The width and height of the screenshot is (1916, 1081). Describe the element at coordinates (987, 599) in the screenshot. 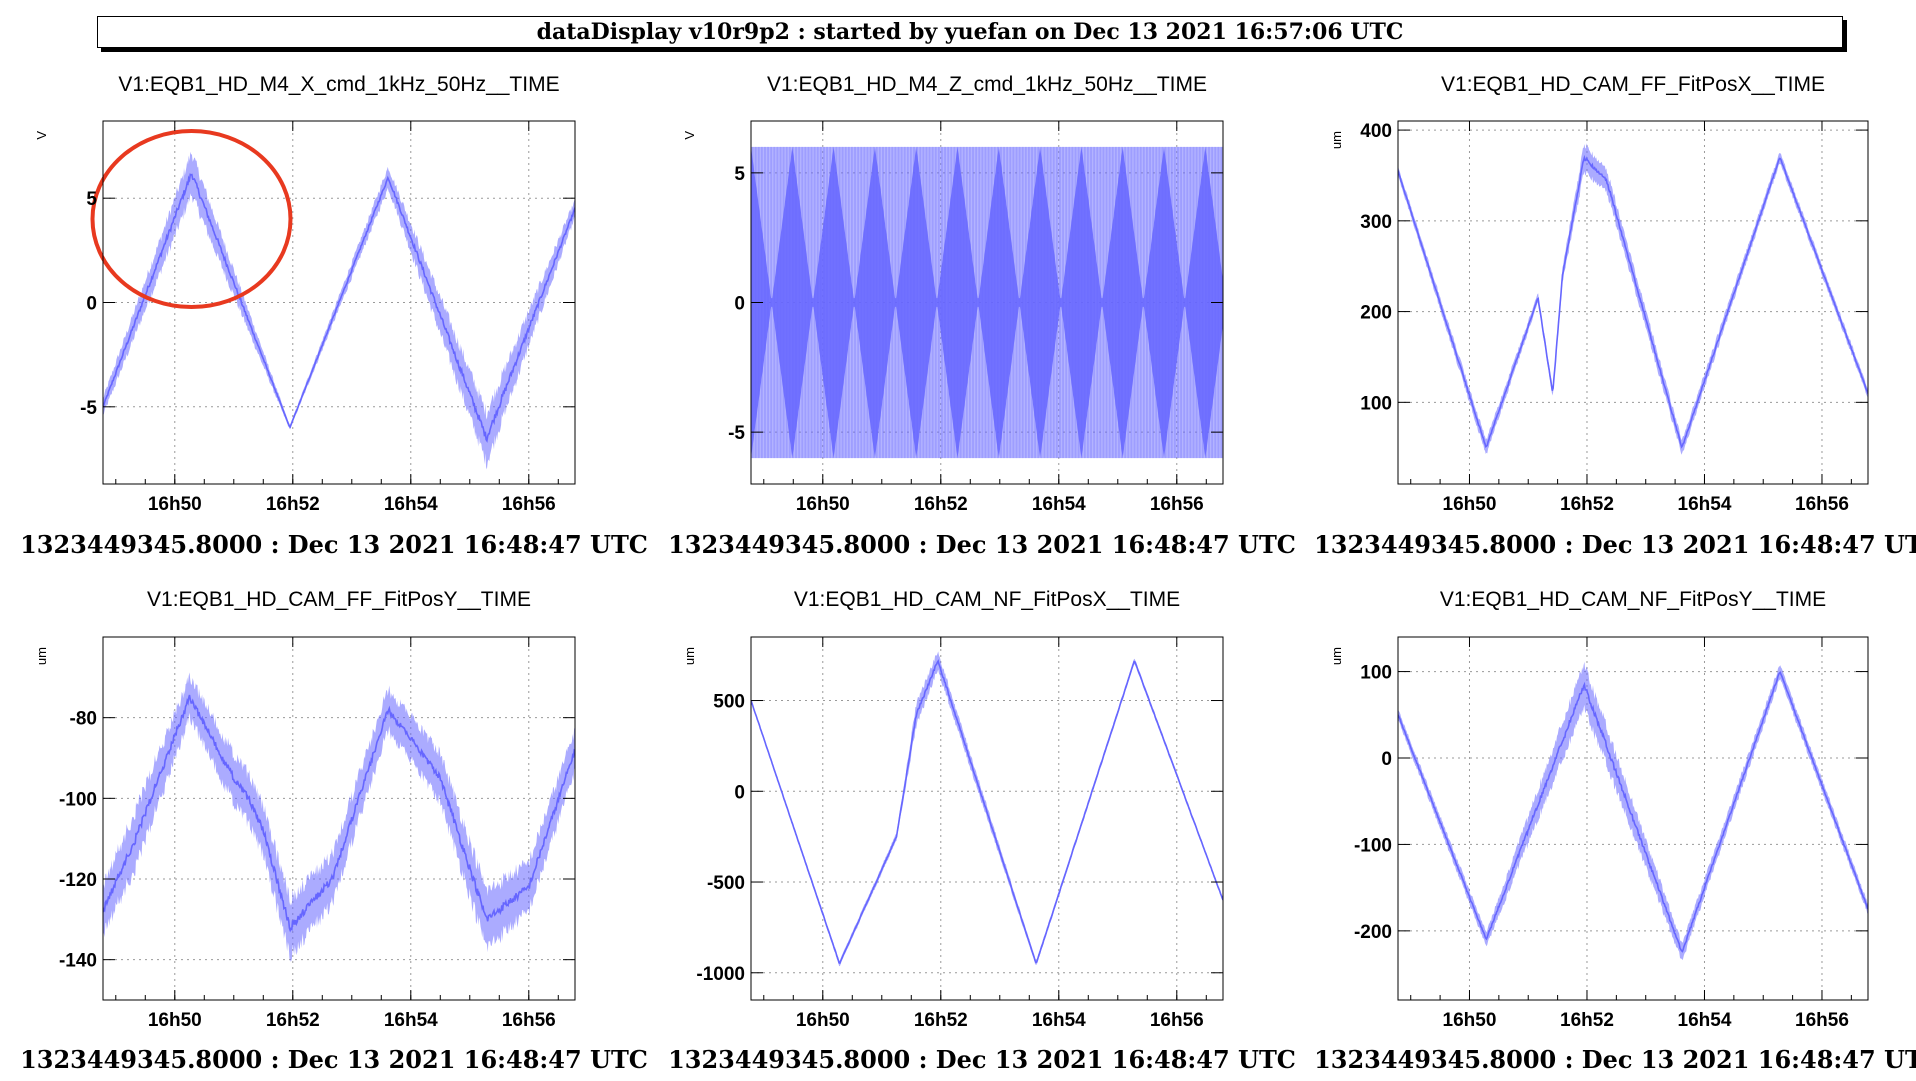

I see `chart-title: V1:EQB1_HD_CAM_NF_FitPosX__TIME` at that location.